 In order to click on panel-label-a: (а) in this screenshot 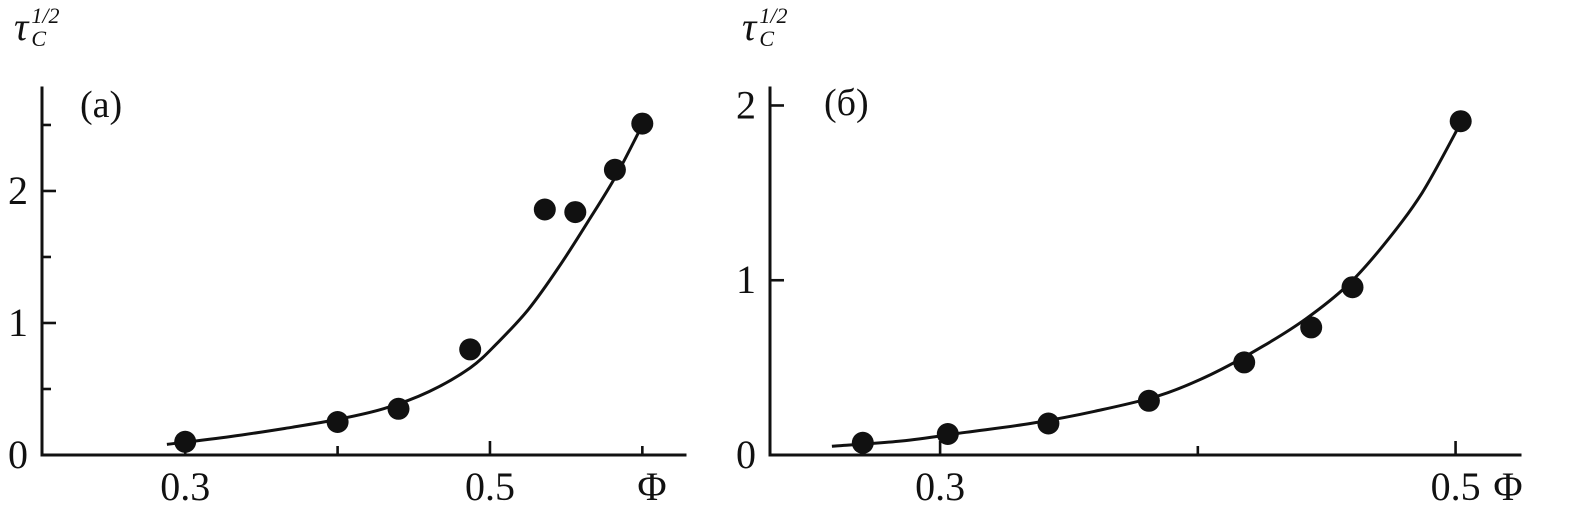, I will do `click(101, 105)`.